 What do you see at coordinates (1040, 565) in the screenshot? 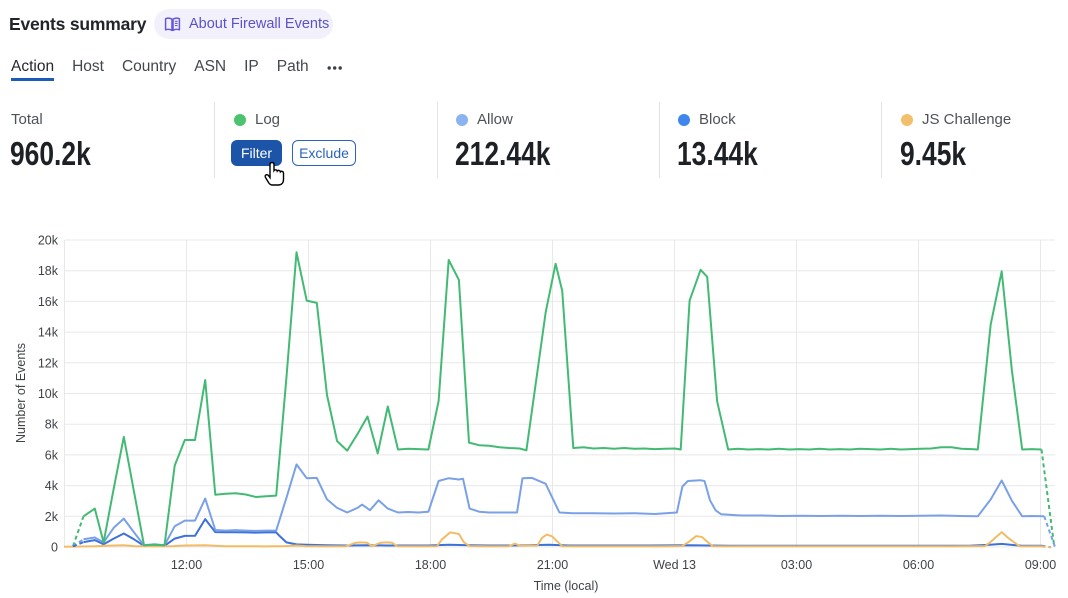
I see `svg-text: 09:00` at bounding box center [1040, 565].